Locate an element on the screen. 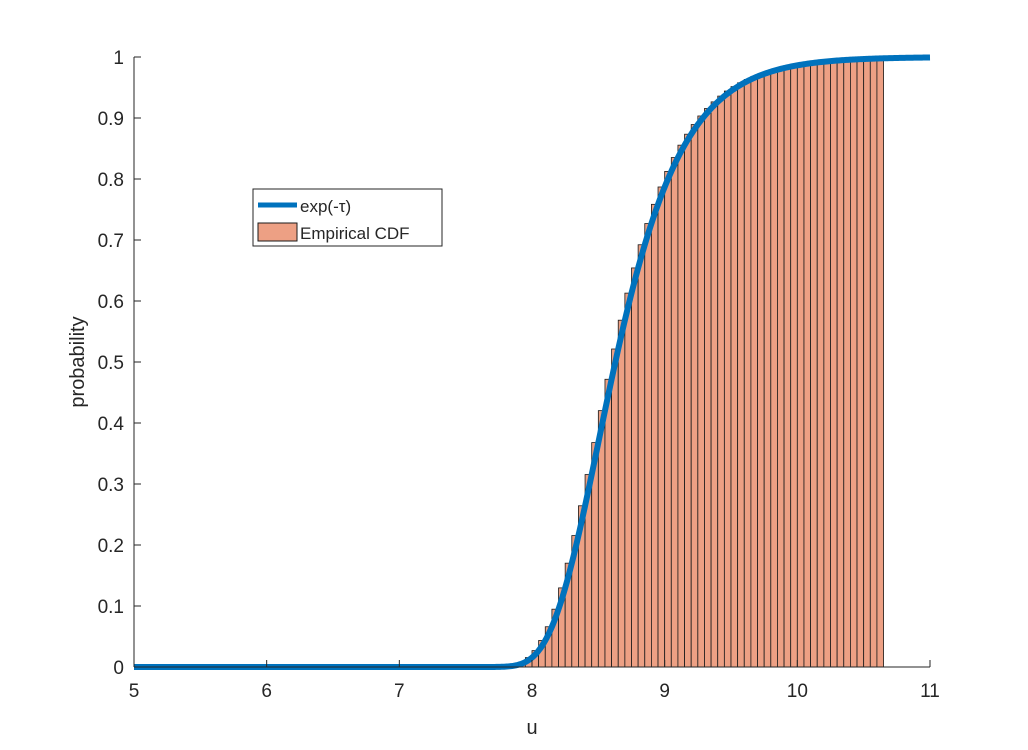 The height and width of the screenshot is (750, 1028). y-tick-label: 0.2 is located at coordinates (111, 546).